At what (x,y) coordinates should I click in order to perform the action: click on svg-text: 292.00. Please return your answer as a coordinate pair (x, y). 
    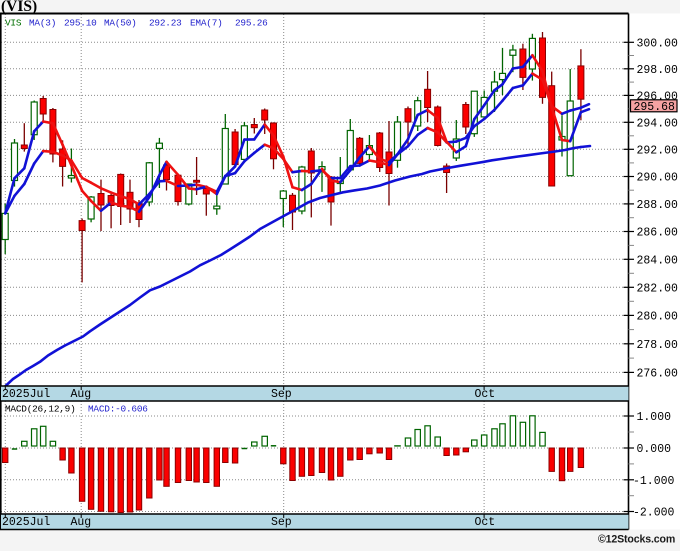
    Looking at the image, I should click on (658, 150).